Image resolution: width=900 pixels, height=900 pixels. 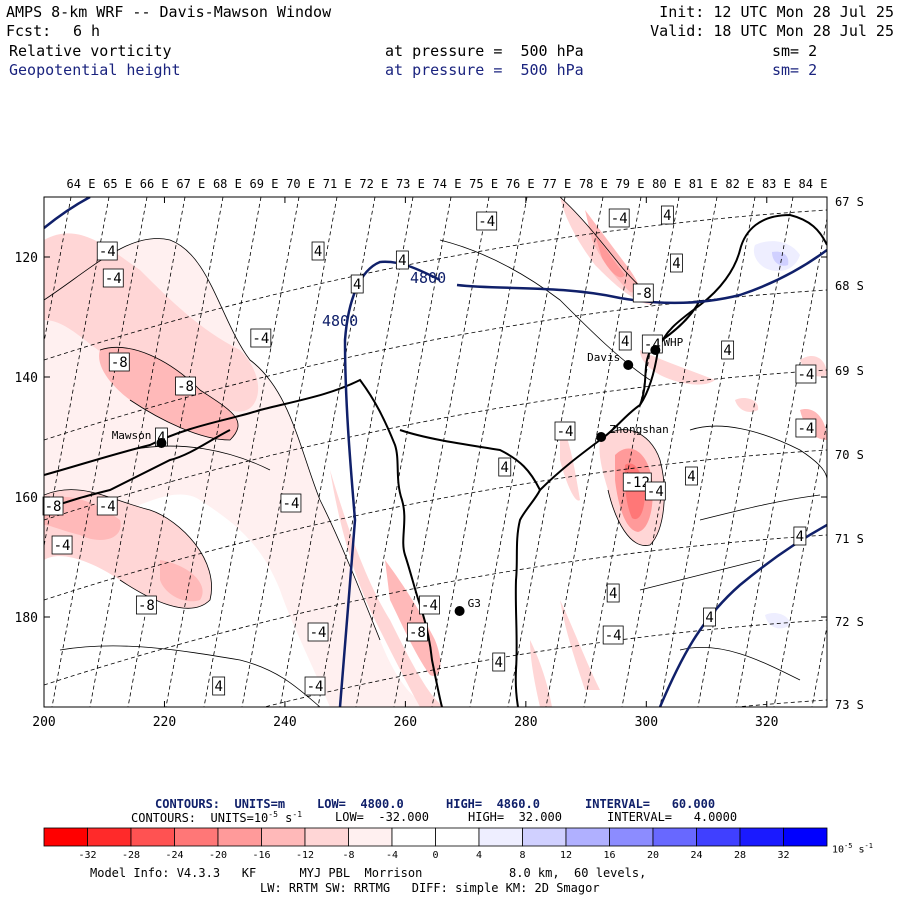 I want to click on longitude-label: 82 E, so click(x=739, y=184).